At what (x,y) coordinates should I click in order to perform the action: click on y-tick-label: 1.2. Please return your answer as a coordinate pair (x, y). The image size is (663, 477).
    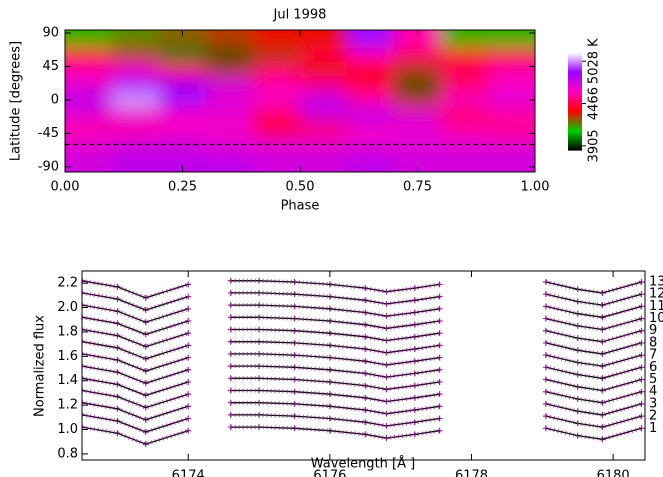
    Looking at the image, I should click on (67, 405).